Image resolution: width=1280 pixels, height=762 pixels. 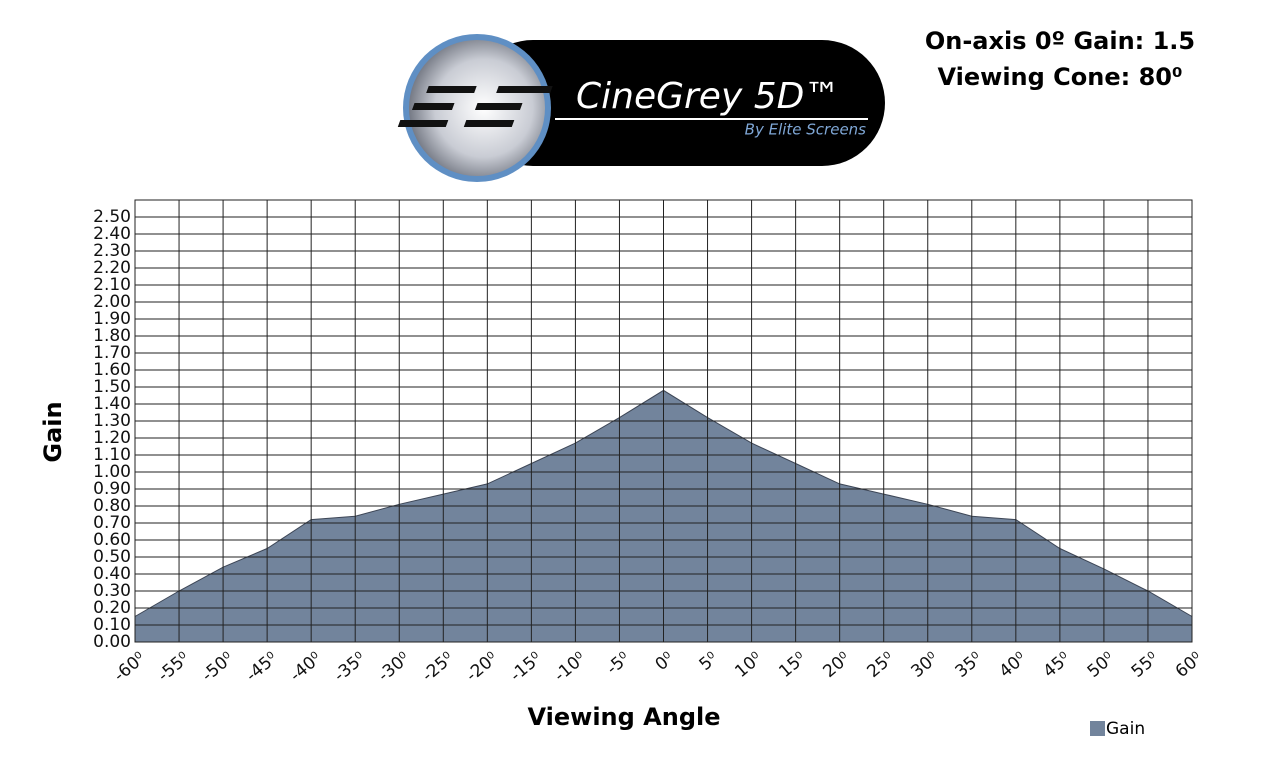 What do you see at coordinates (112, 557) in the screenshot?
I see `y-tick-label: 0.50` at bounding box center [112, 557].